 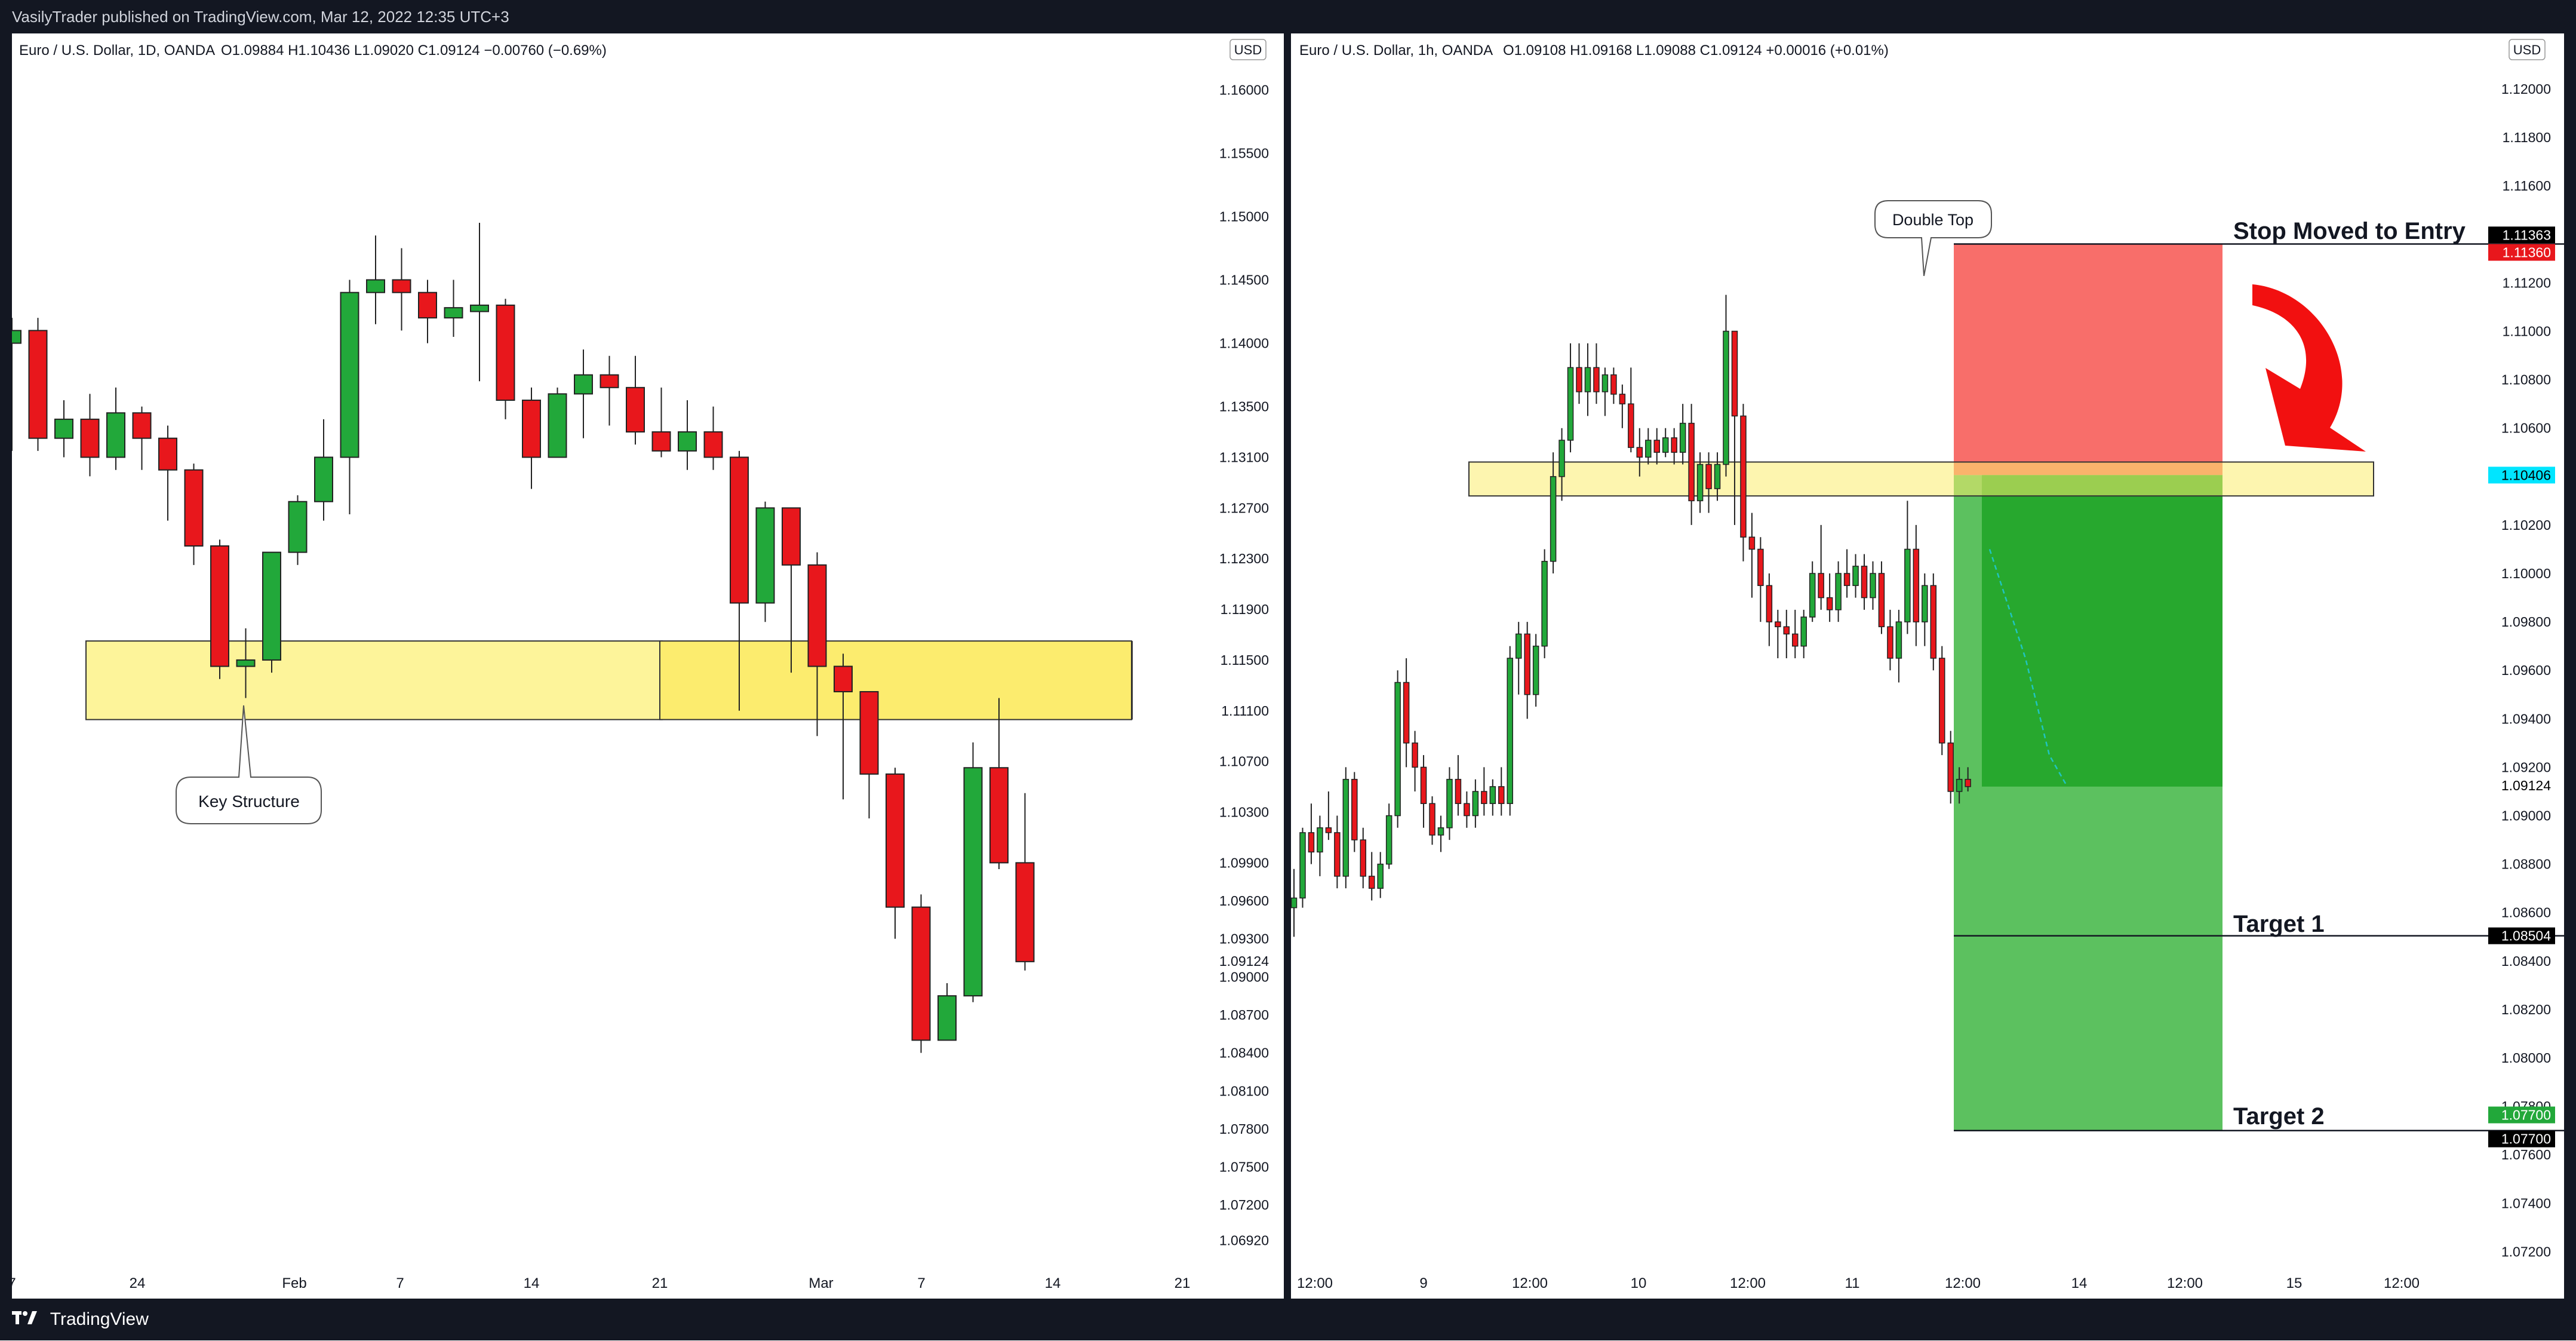 I want to click on x-tick-label: 7, so click(x=400, y=1283).